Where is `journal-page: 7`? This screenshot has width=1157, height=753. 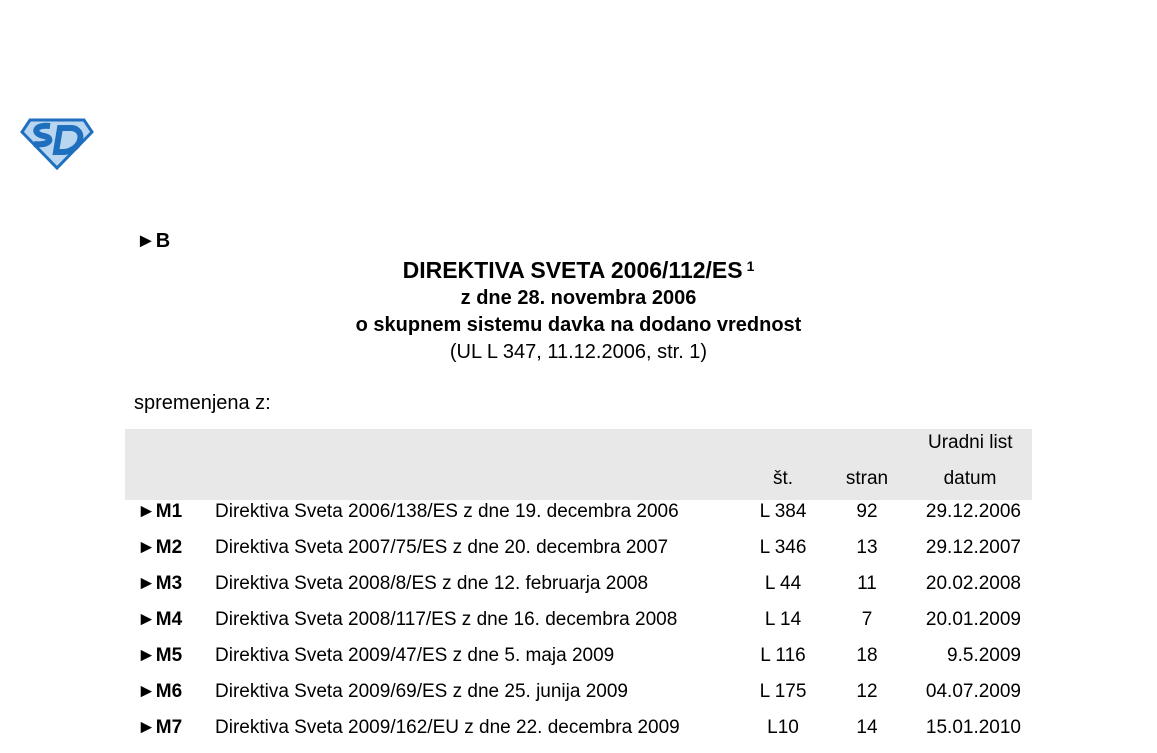 journal-page: 7 is located at coordinates (867, 619).